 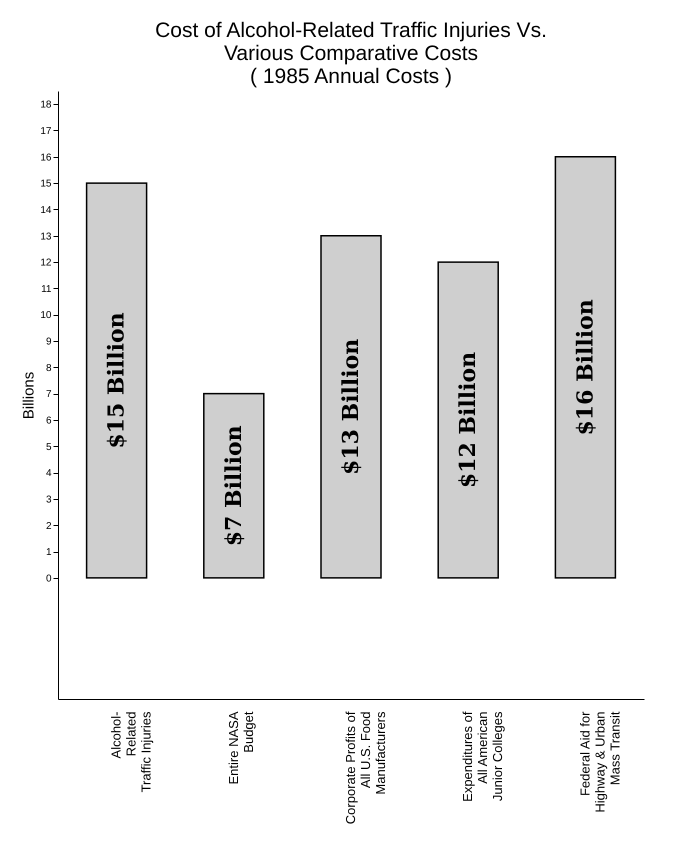 What do you see at coordinates (46, 184) in the screenshot?
I see `y-tick-label: 15` at bounding box center [46, 184].